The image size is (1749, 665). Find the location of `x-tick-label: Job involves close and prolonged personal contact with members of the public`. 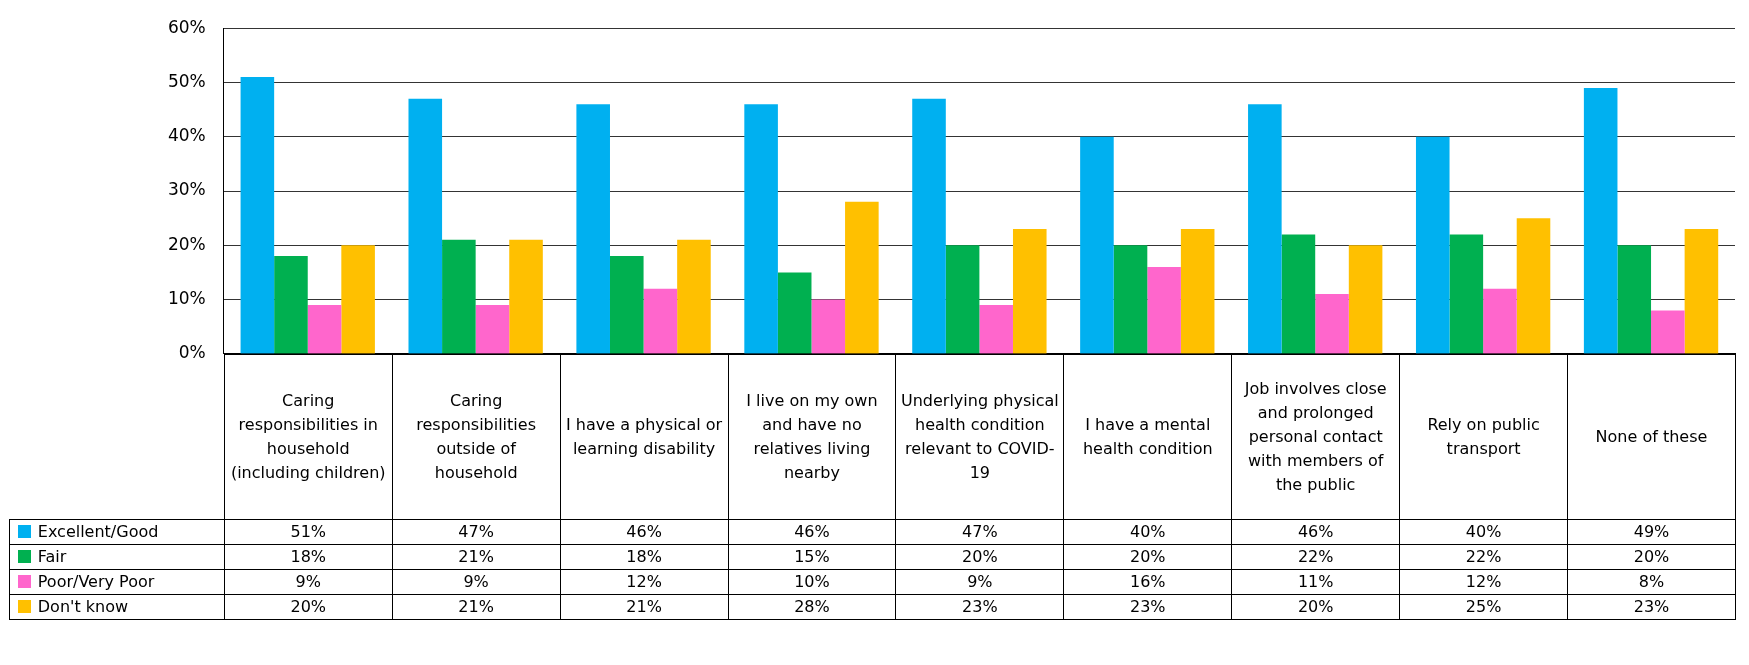

x-tick-label: Job involves close and prolonged personal contact with members of the public is located at coordinates (1315, 437).